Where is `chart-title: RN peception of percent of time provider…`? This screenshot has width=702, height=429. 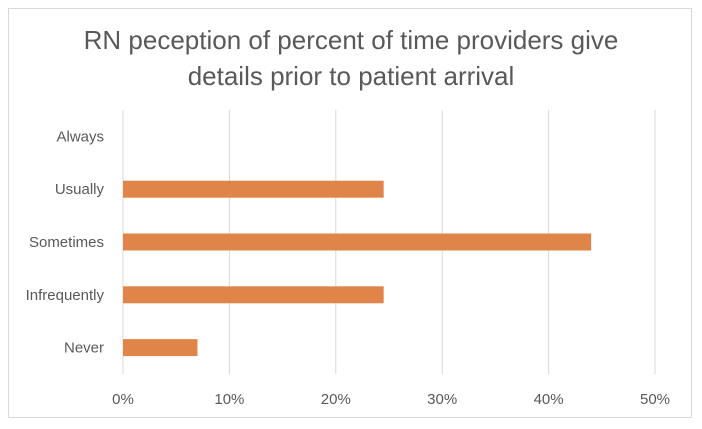 chart-title: RN peception of percent of time provider… is located at coordinates (351, 58).